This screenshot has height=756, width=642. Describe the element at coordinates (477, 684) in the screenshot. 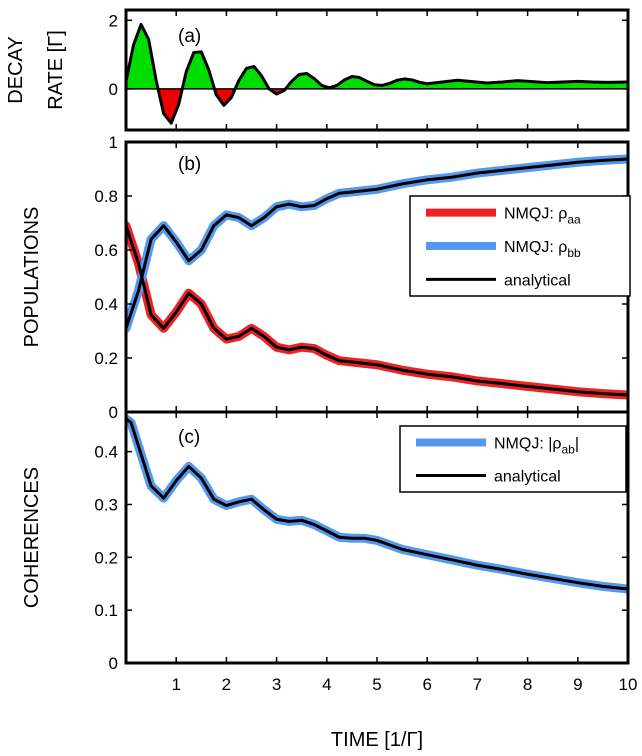

I see `x-tick-label: 7` at that location.